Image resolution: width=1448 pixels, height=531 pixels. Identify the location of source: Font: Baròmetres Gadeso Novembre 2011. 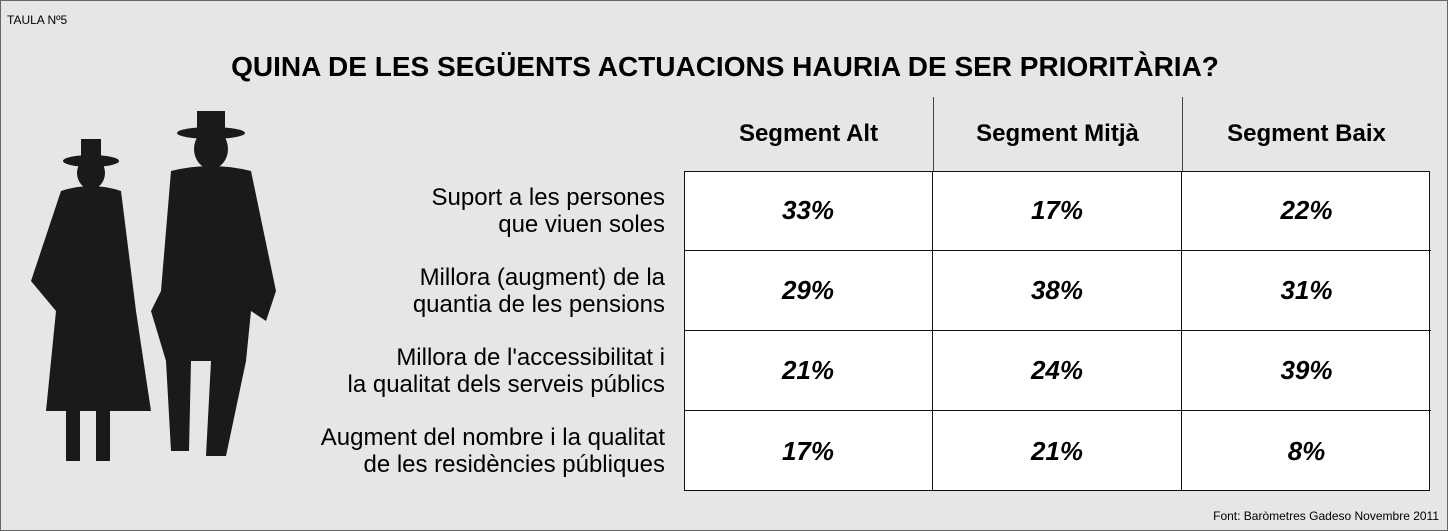
(1326, 516).